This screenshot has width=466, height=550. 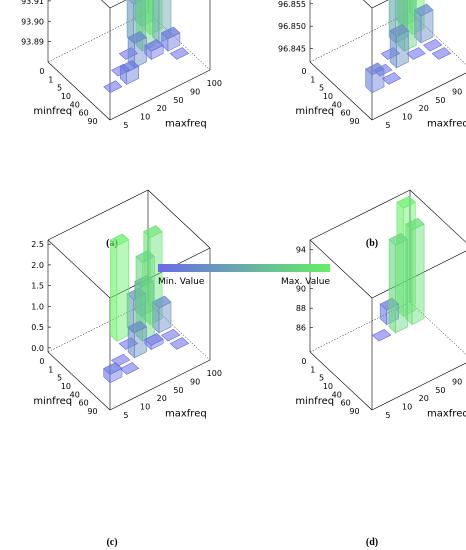 What do you see at coordinates (301, 308) in the screenshot?
I see `z-tick-label: 88` at bounding box center [301, 308].